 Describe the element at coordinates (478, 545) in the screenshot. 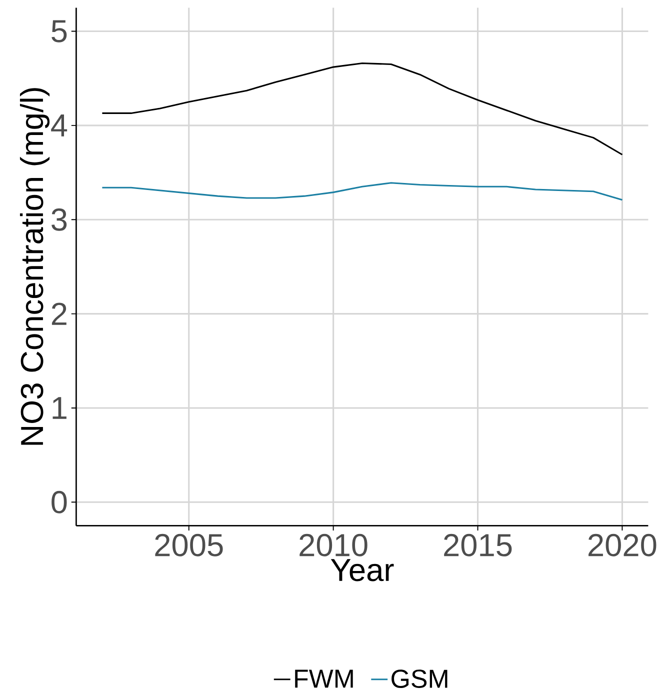

I see `x-tick-label: 2015` at that location.